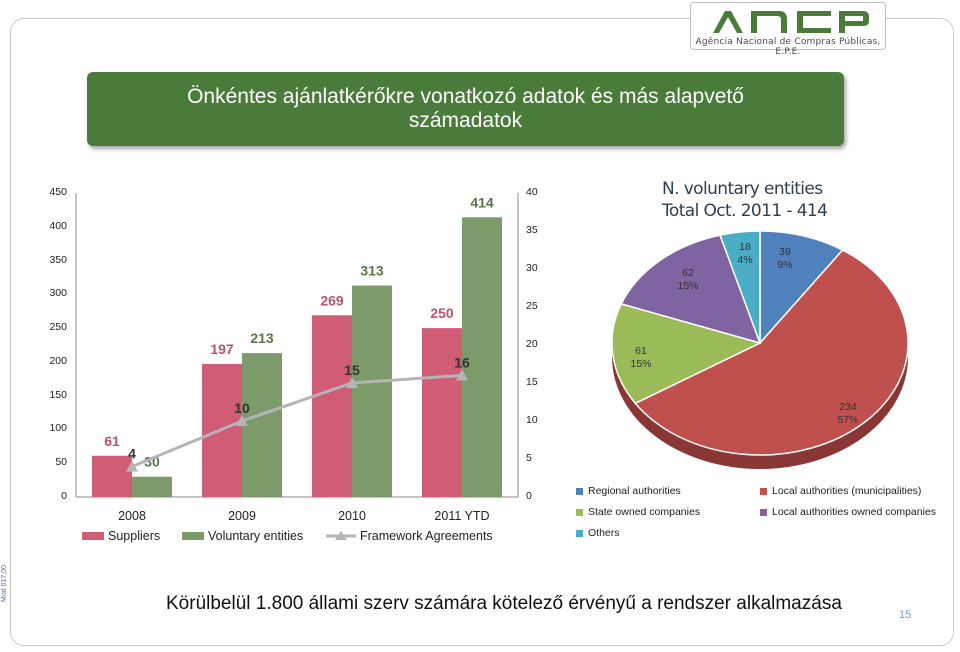 The width and height of the screenshot is (960, 652). I want to click on y-tick-label: 450, so click(58, 192).